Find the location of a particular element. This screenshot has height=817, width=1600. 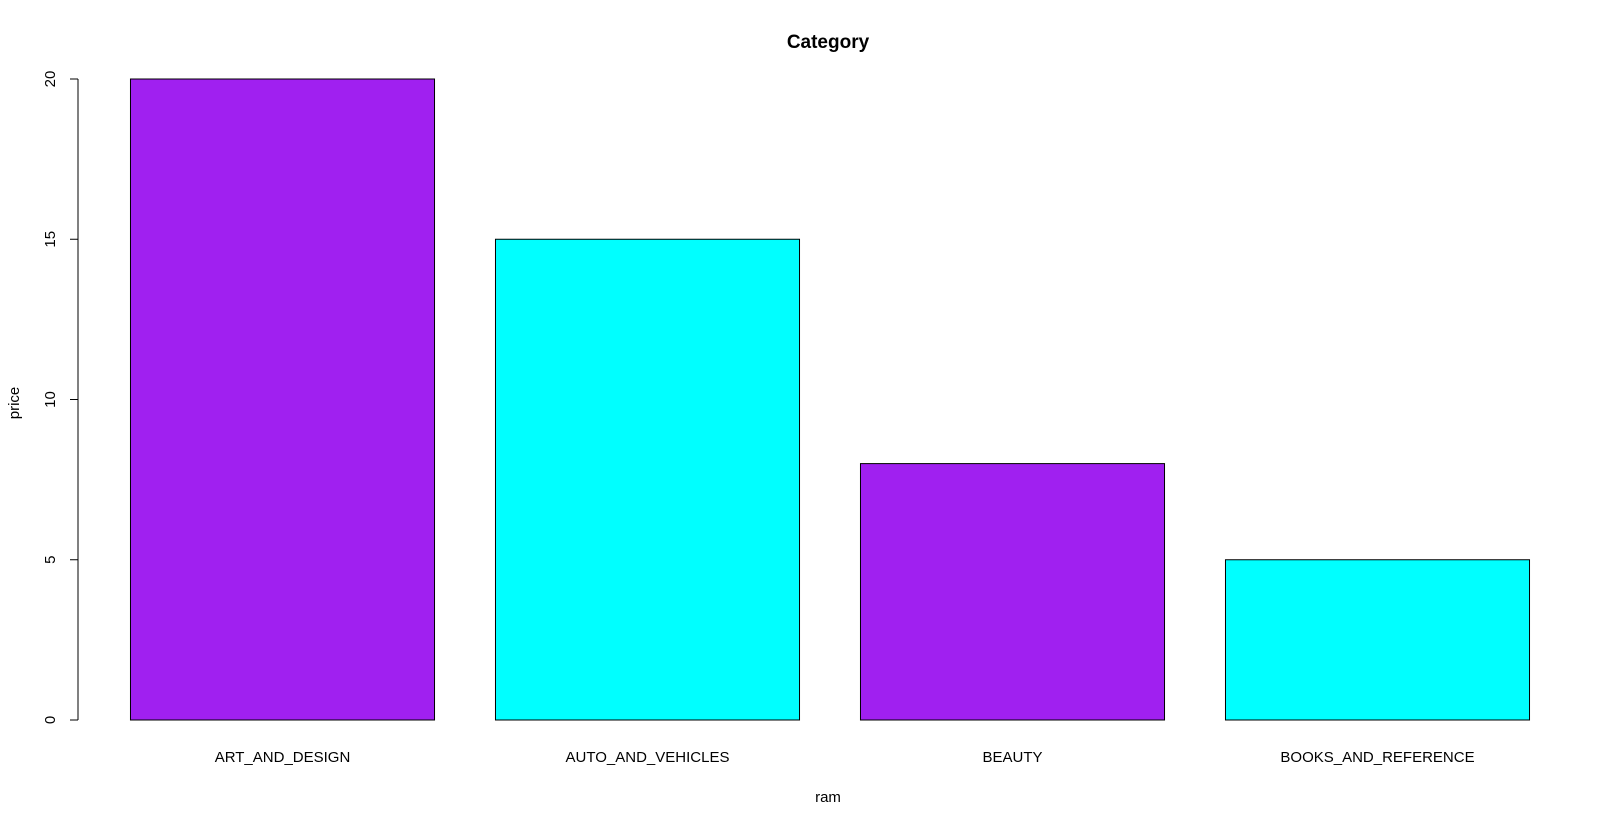

x-tick-label: BEAUTY is located at coordinates (1012, 757).